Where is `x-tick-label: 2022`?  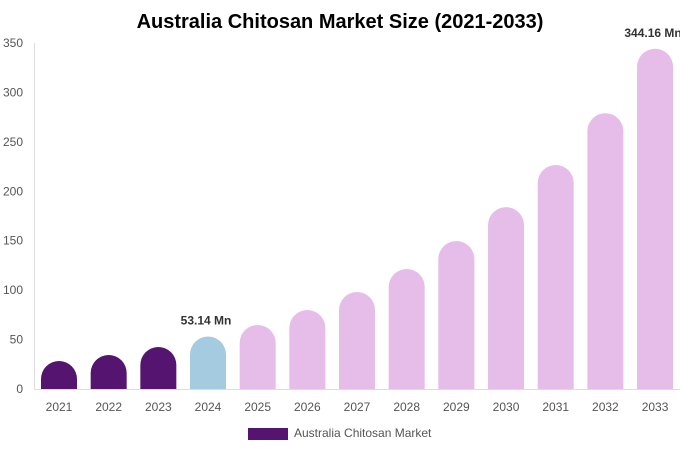 x-tick-label: 2022 is located at coordinates (108, 407).